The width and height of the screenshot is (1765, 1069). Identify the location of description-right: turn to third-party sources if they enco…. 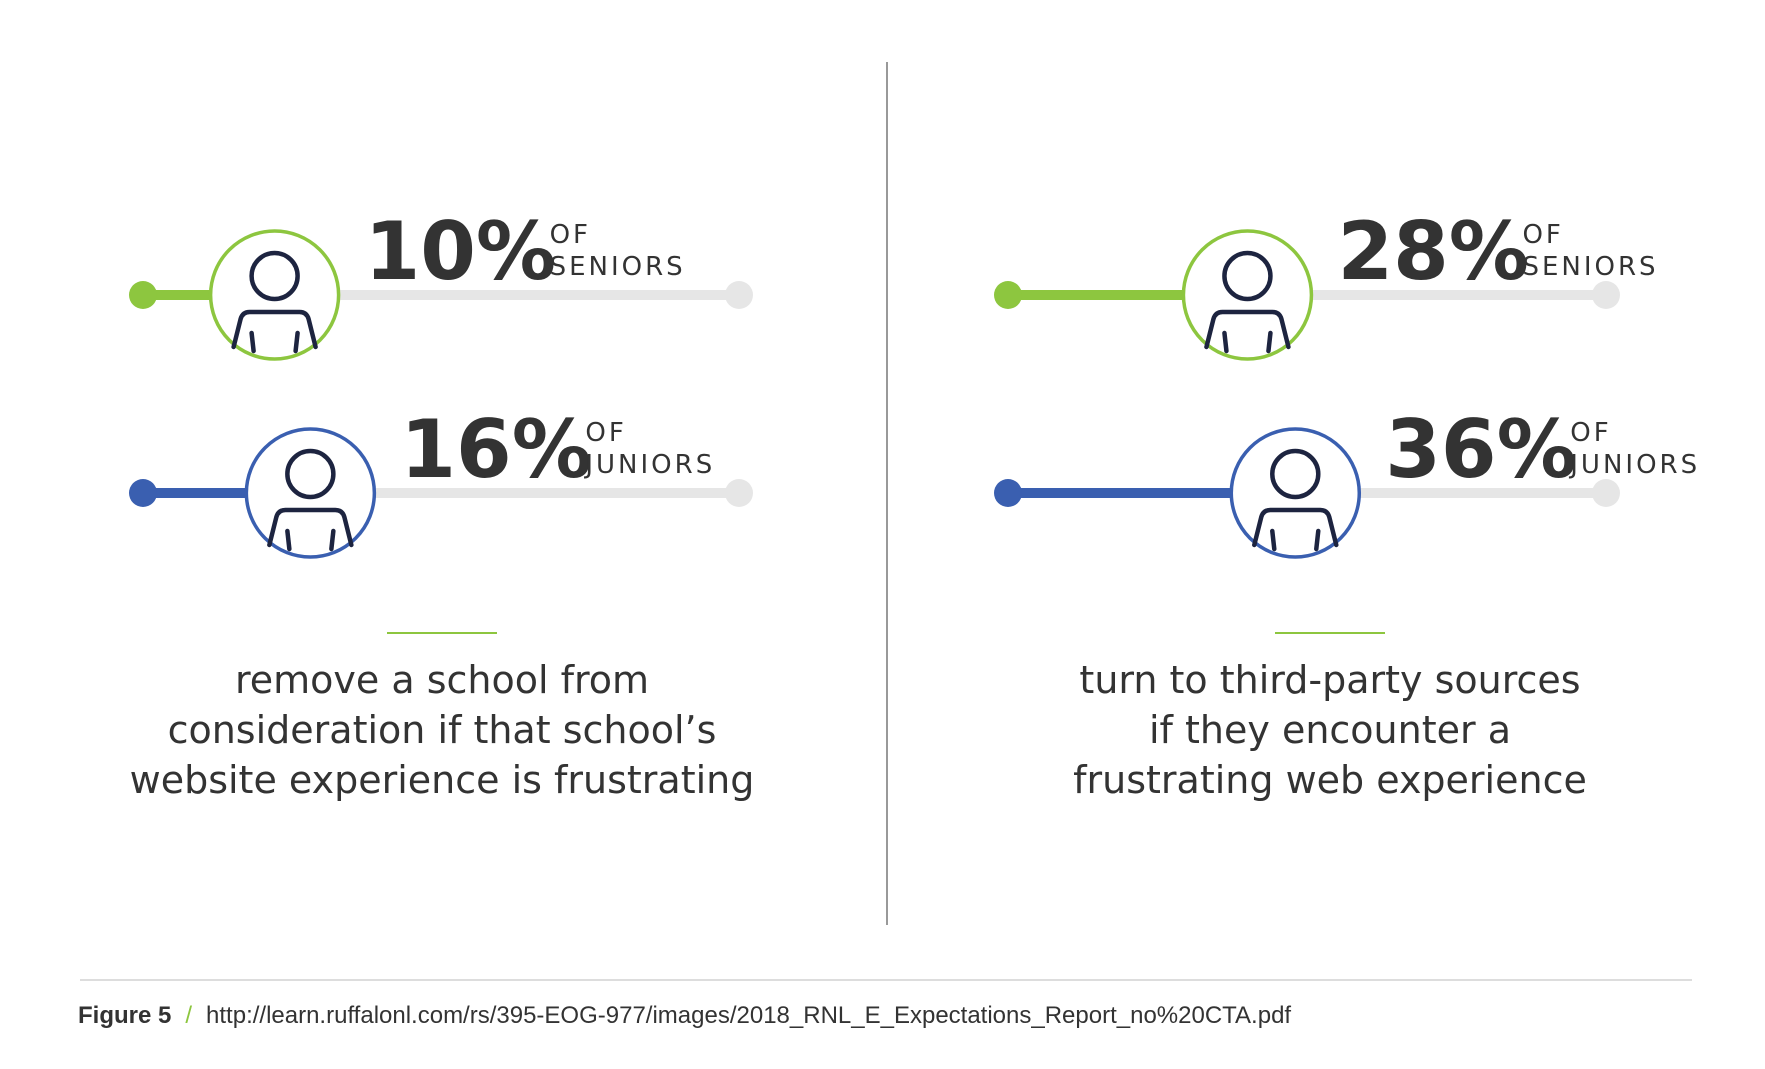
(1330, 730).